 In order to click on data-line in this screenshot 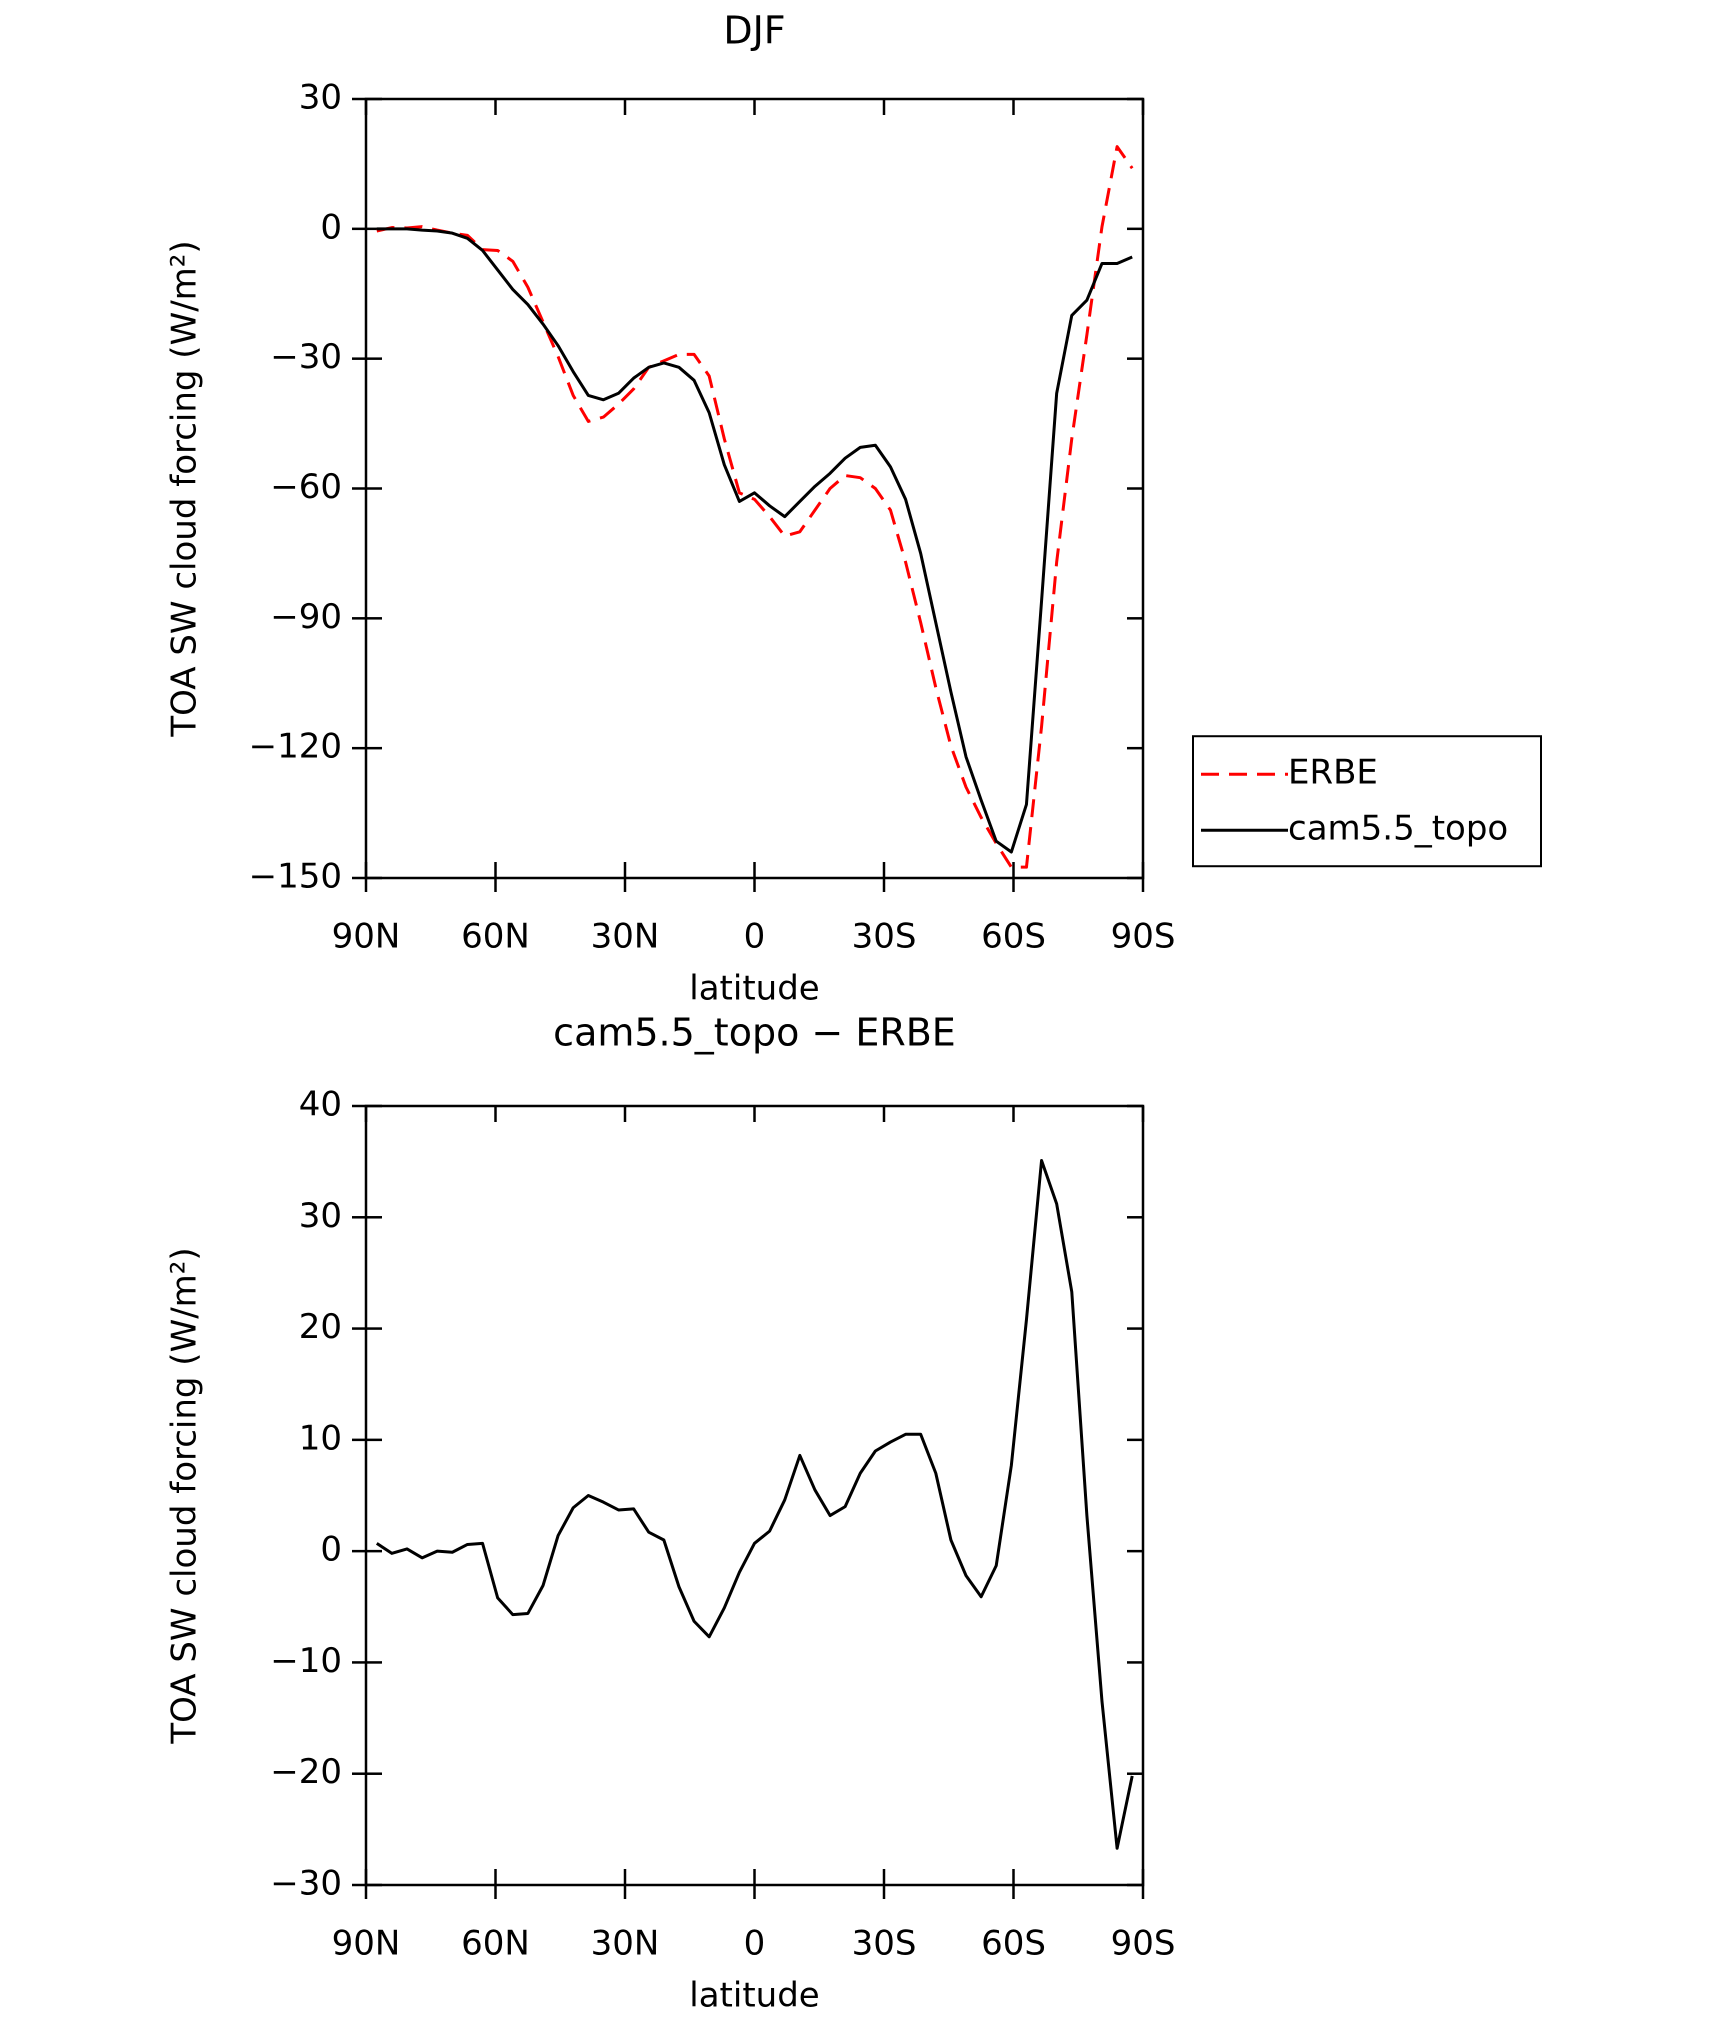, I will do `click(754, 540)`.